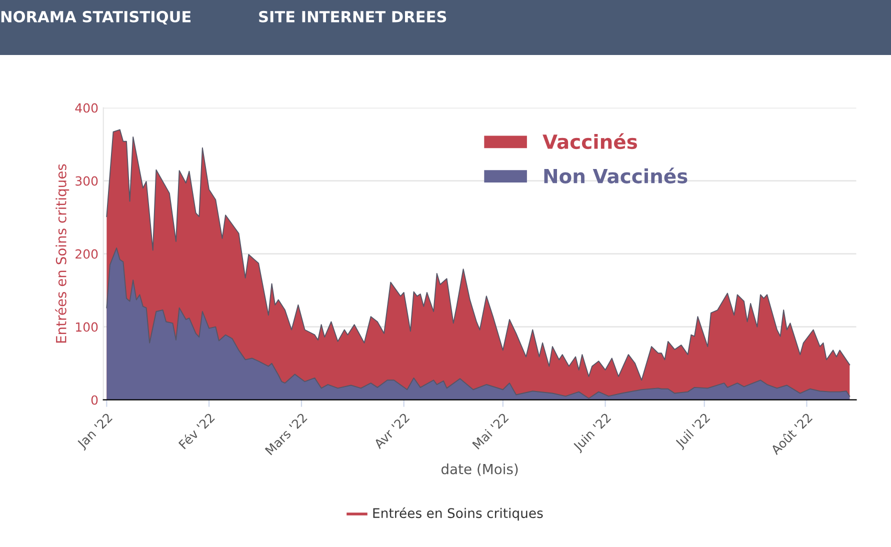  I want to click on y-tick-label: 0, so click(94, 400).